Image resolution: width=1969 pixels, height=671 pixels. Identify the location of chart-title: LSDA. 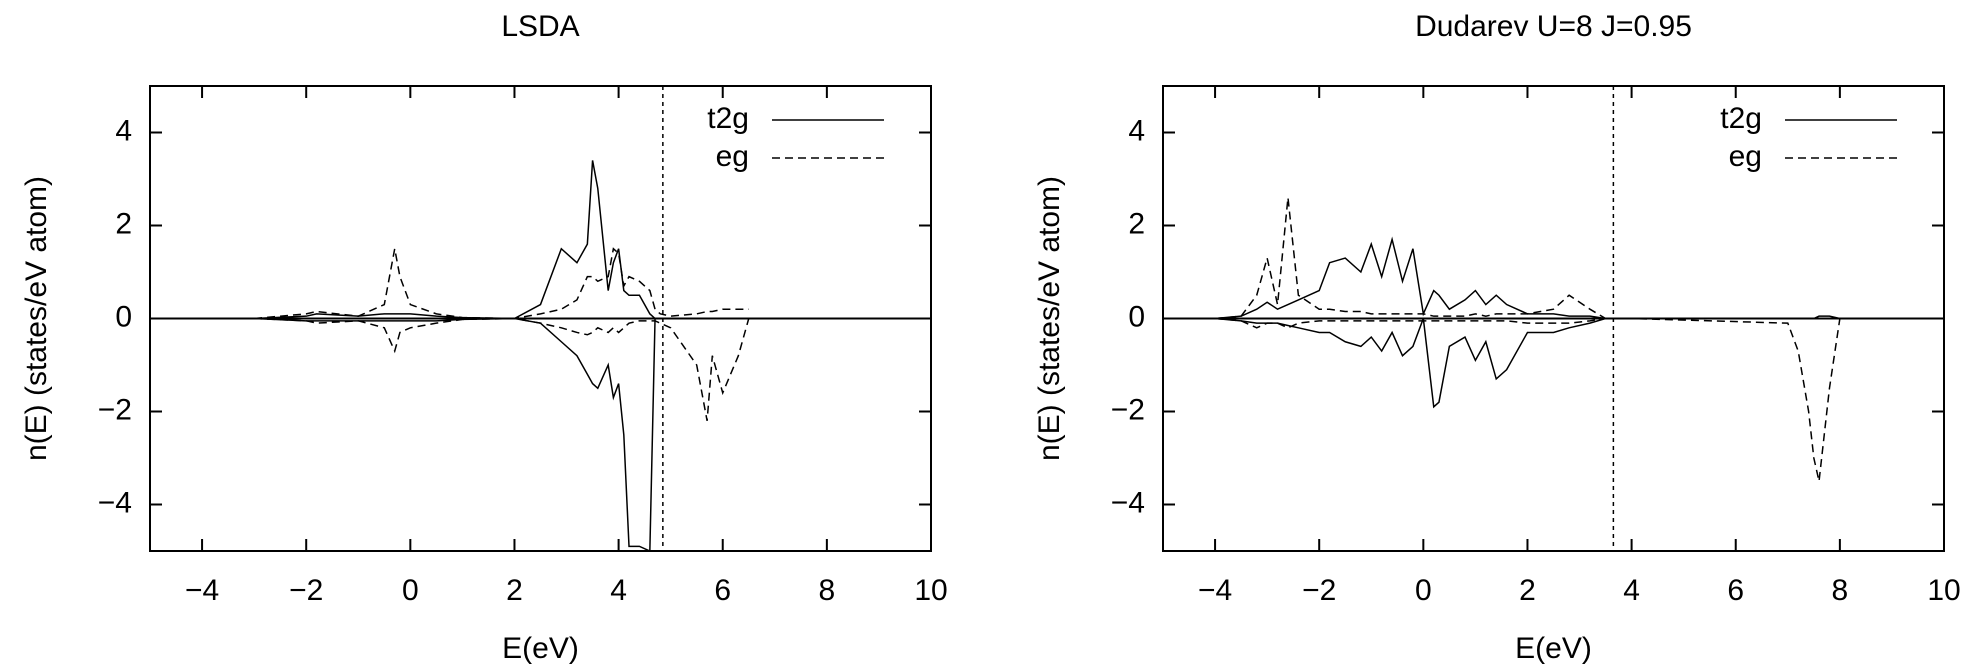
(540, 26).